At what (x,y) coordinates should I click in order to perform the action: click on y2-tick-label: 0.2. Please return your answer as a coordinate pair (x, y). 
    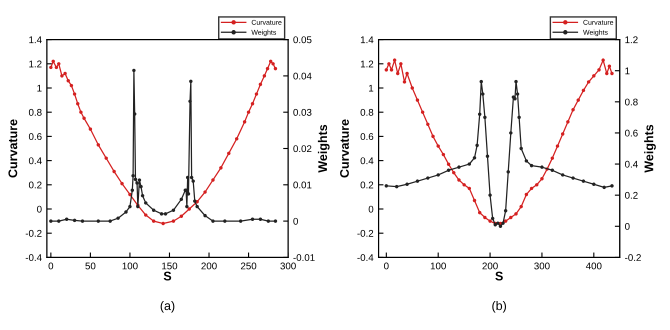
    Looking at the image, I should click on (631, 195).